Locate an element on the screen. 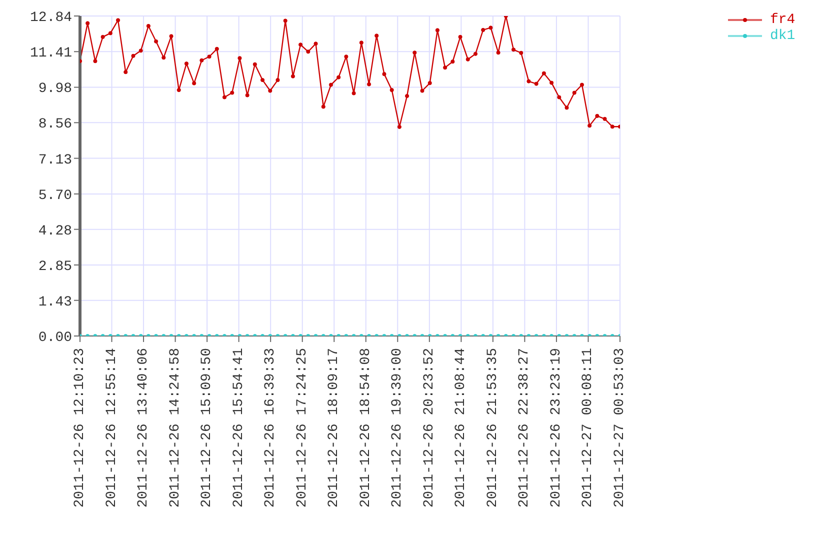  legend-label: fr4 is located at coordinates (783, 20).